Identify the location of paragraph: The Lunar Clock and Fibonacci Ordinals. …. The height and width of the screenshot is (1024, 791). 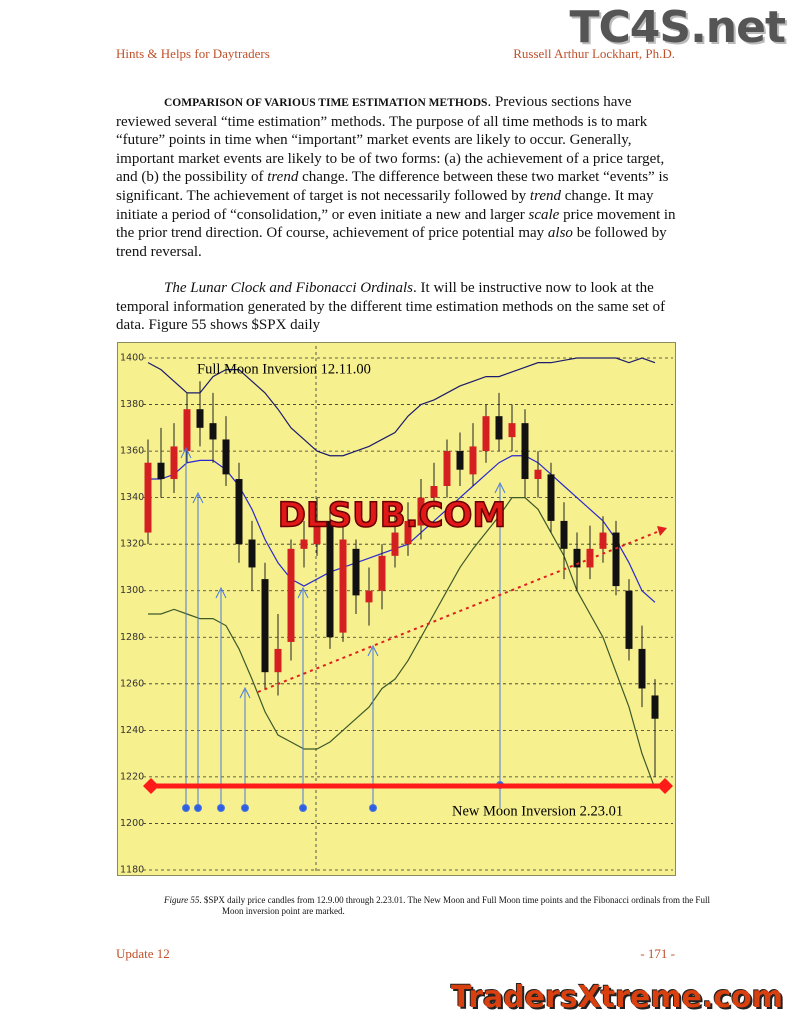
(396, 307).